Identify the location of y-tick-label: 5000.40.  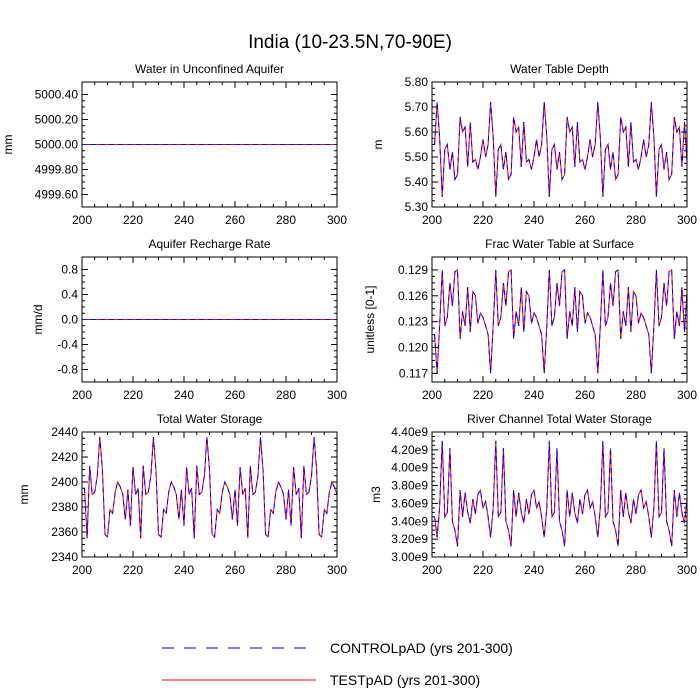
(57, 95).